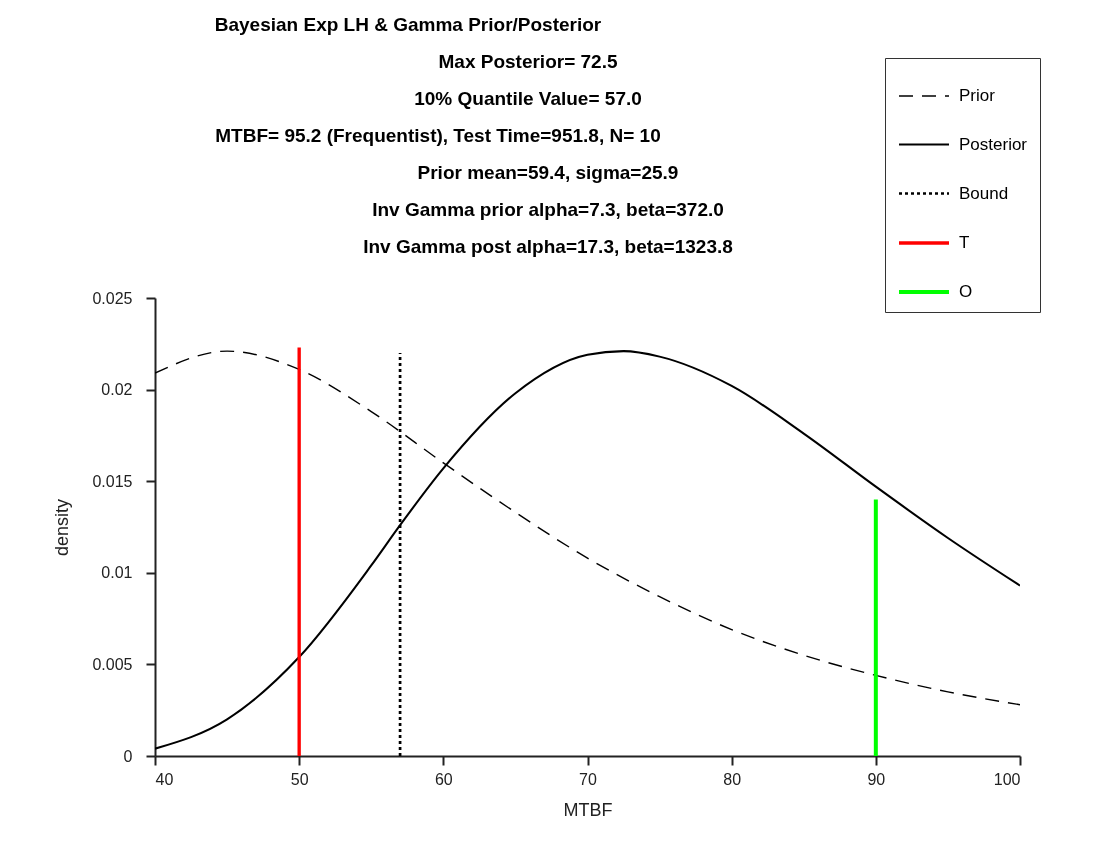  Describe the element at coordinates (443, 779) in the screenshot. I see `x-tick-label: 60` at that location.